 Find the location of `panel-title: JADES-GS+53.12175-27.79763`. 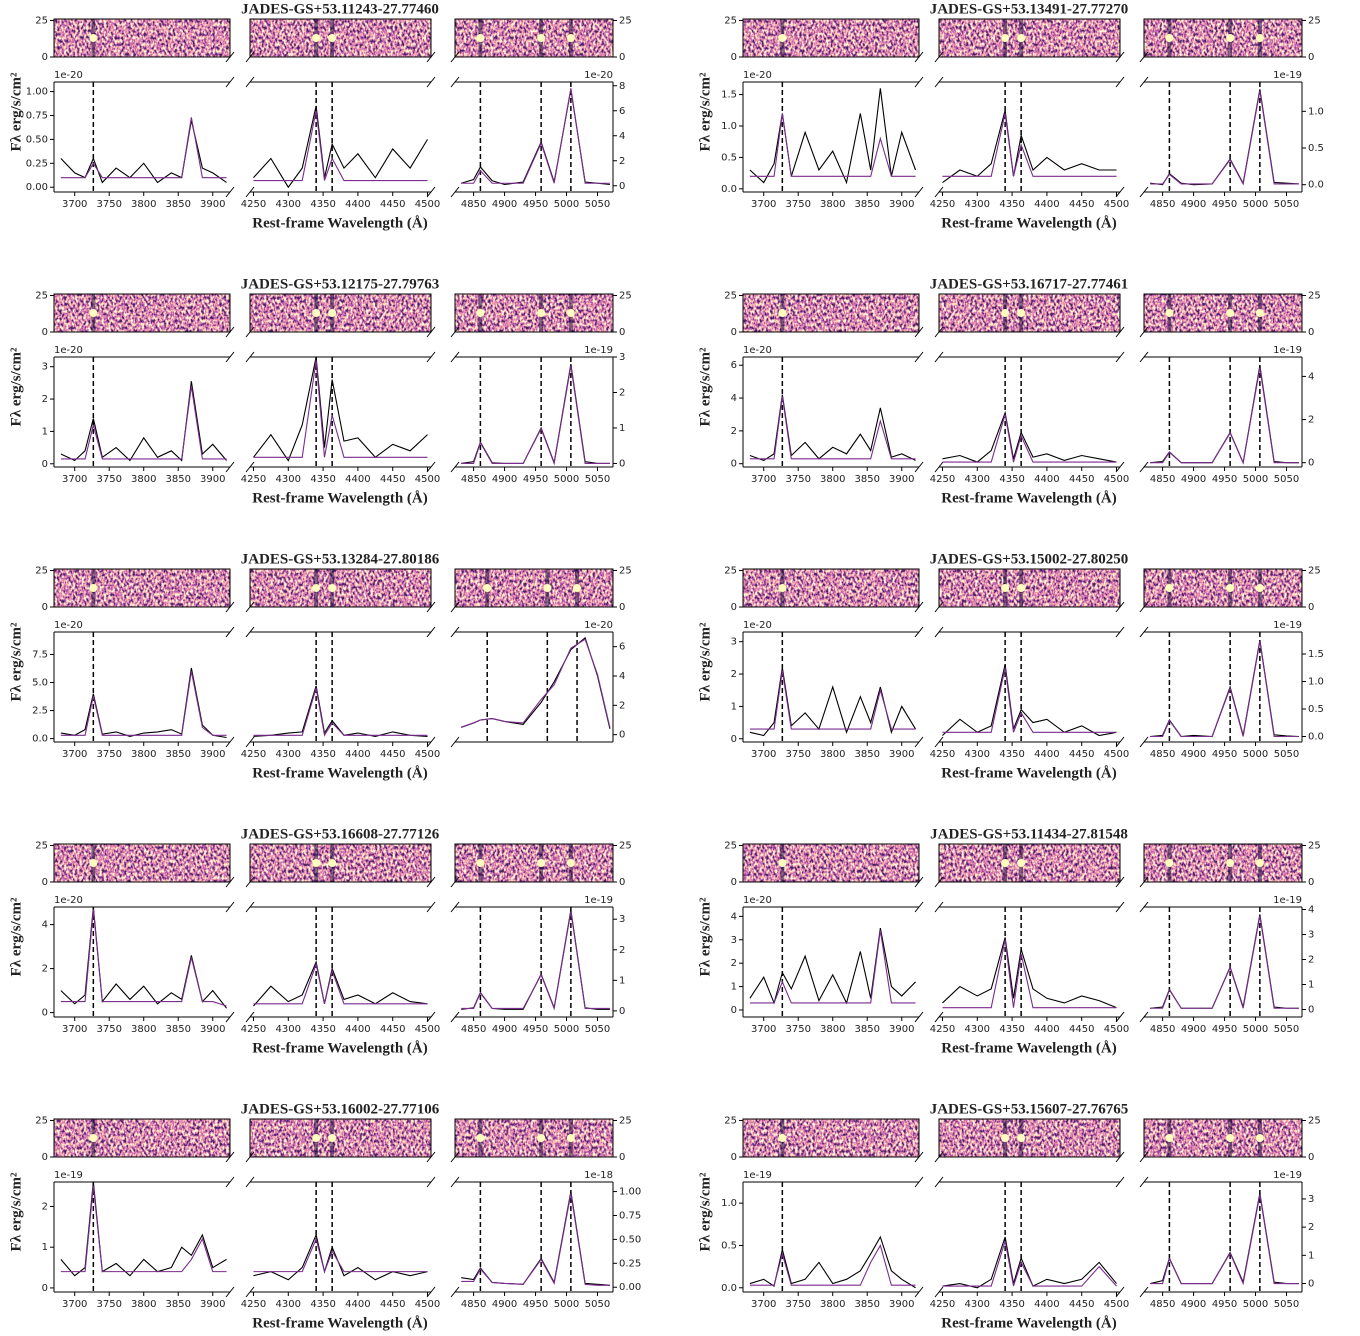

panel-title: JADES-GS+53.12175-27.79763 is located at coordinates (340, 284).